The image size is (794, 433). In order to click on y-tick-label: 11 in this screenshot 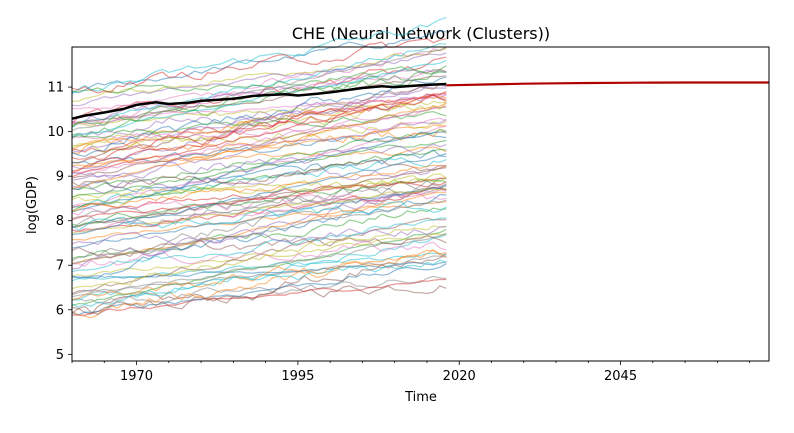, I will do `click(55, 88)`.